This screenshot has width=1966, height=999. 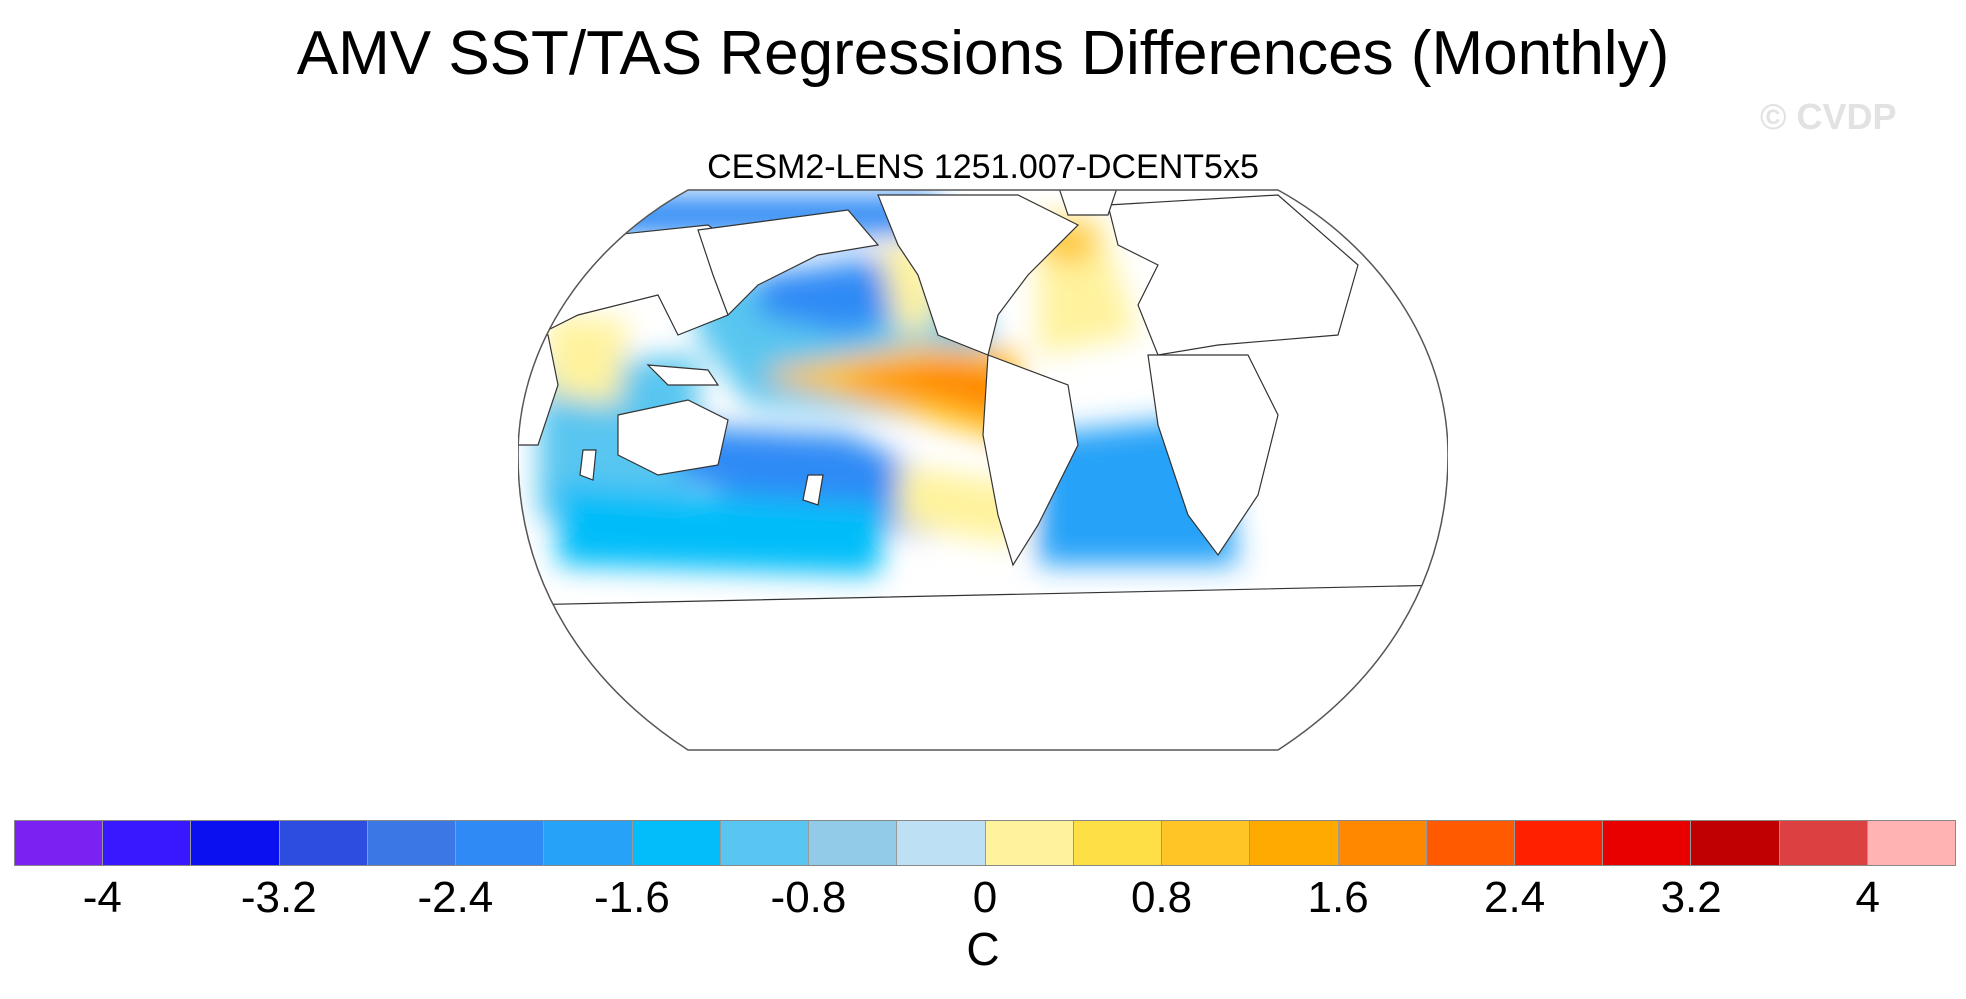 What do you see at coordinates (983, 667) in the screenshot?
I see `land-antarctica` at bounding box center [983, 667].